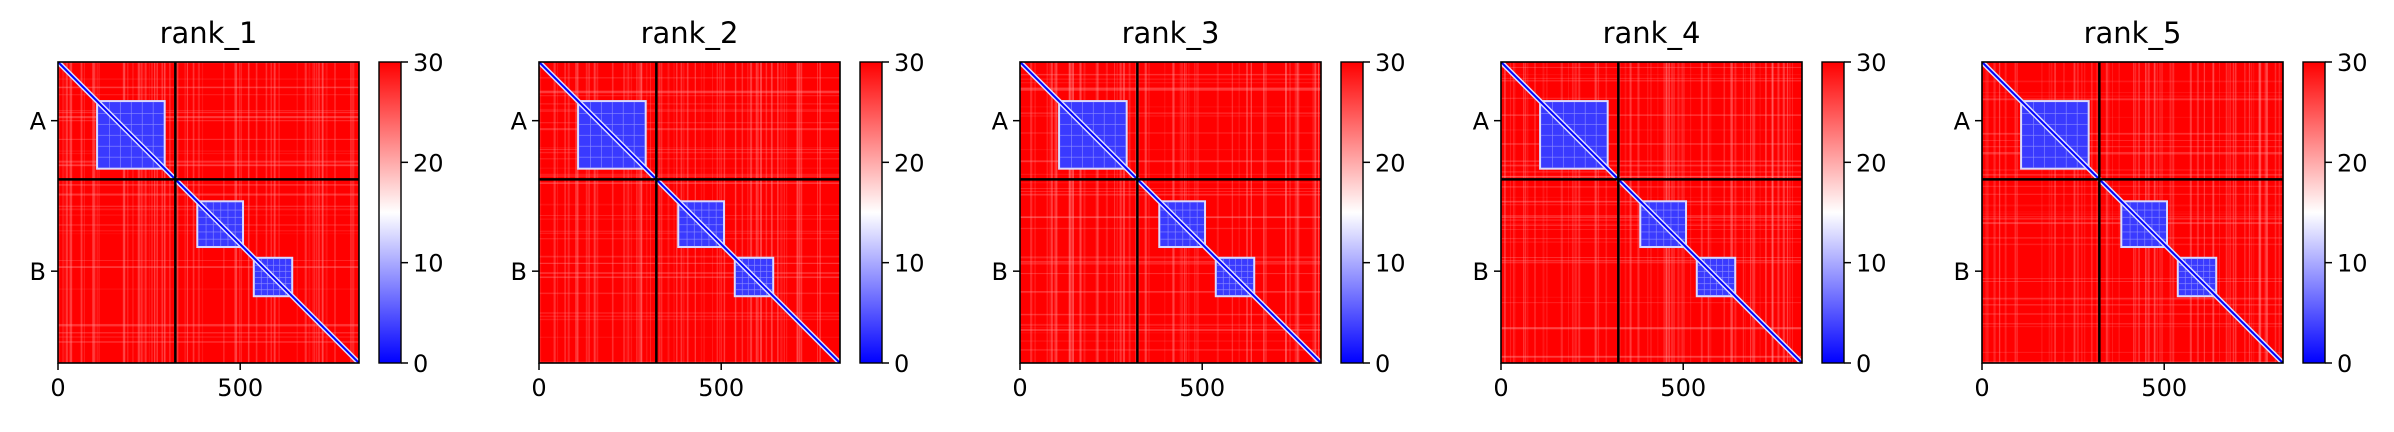  Describe the element at coordinates (1651, 212) in the screenshot. I see `diagonal-line` at that location.